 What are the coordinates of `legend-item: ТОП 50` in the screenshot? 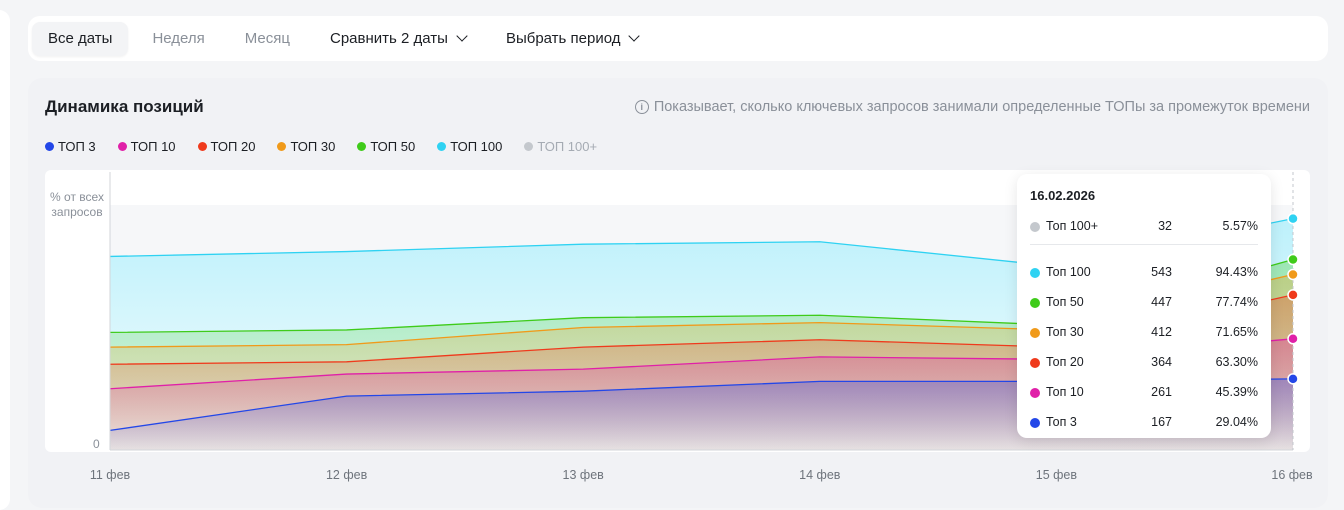 It's located at (386, 146).